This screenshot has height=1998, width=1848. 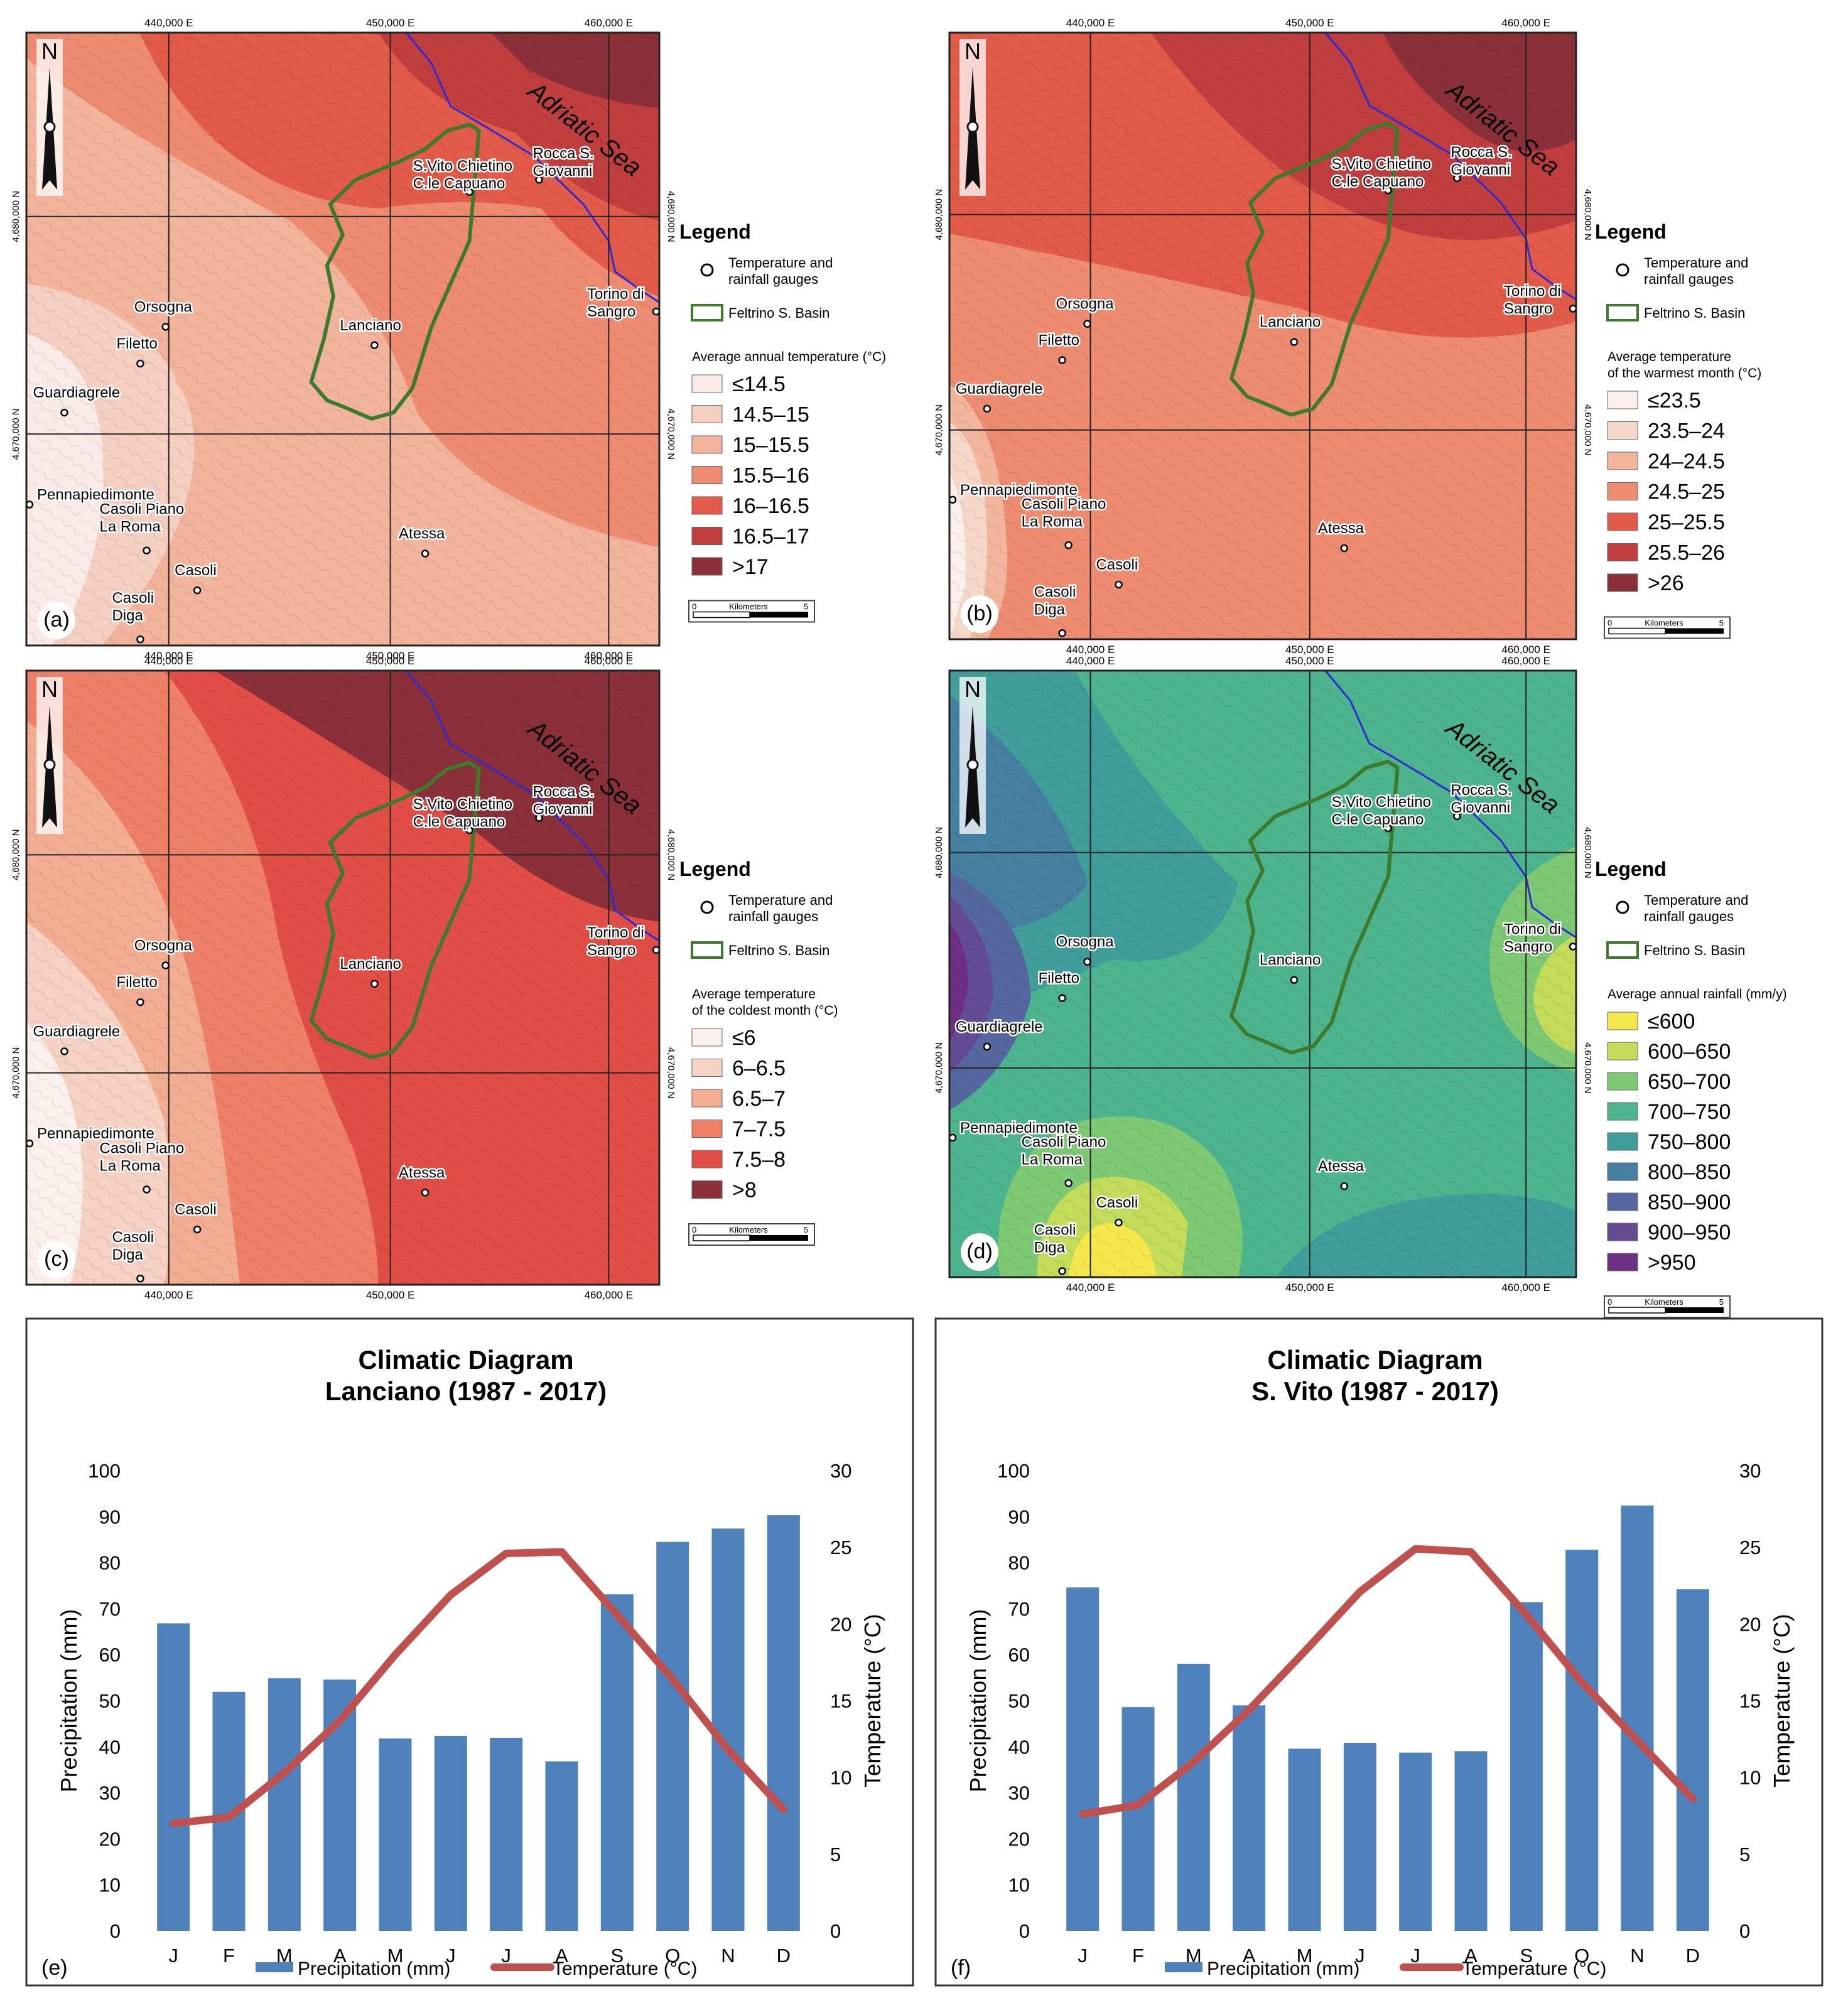 What do you see at coordinates (1672, 1263) in the screenshot?
I see `legend-class-label: >950` at bounding box center [1672, 1263].